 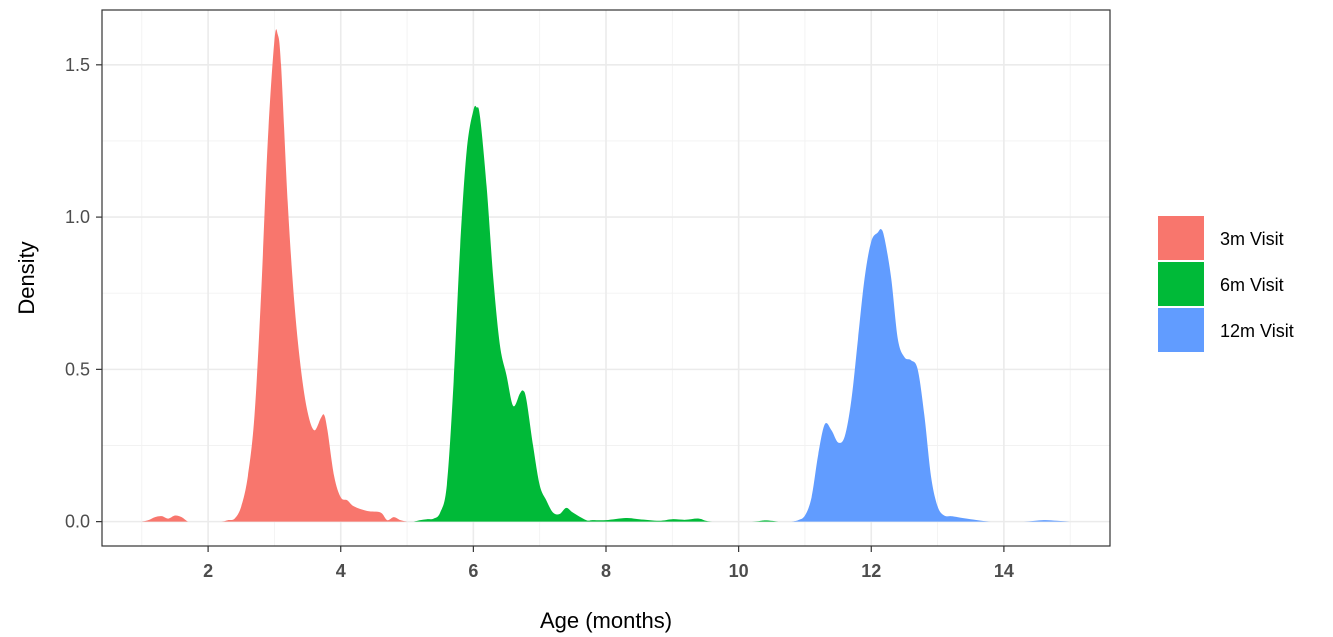 I want to click on x-tick-label: 6, so click(x=473, y=571).